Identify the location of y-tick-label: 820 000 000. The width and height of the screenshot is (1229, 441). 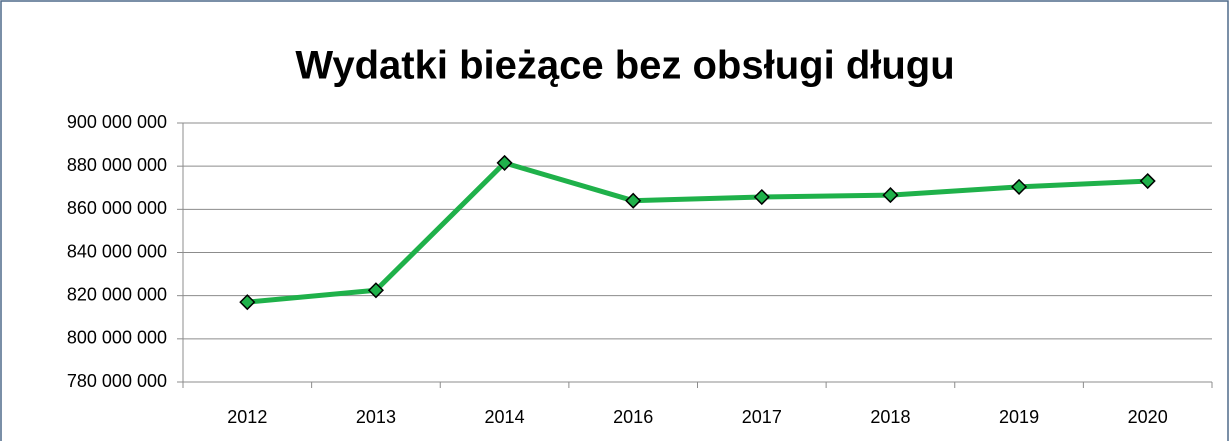
(117, 294).